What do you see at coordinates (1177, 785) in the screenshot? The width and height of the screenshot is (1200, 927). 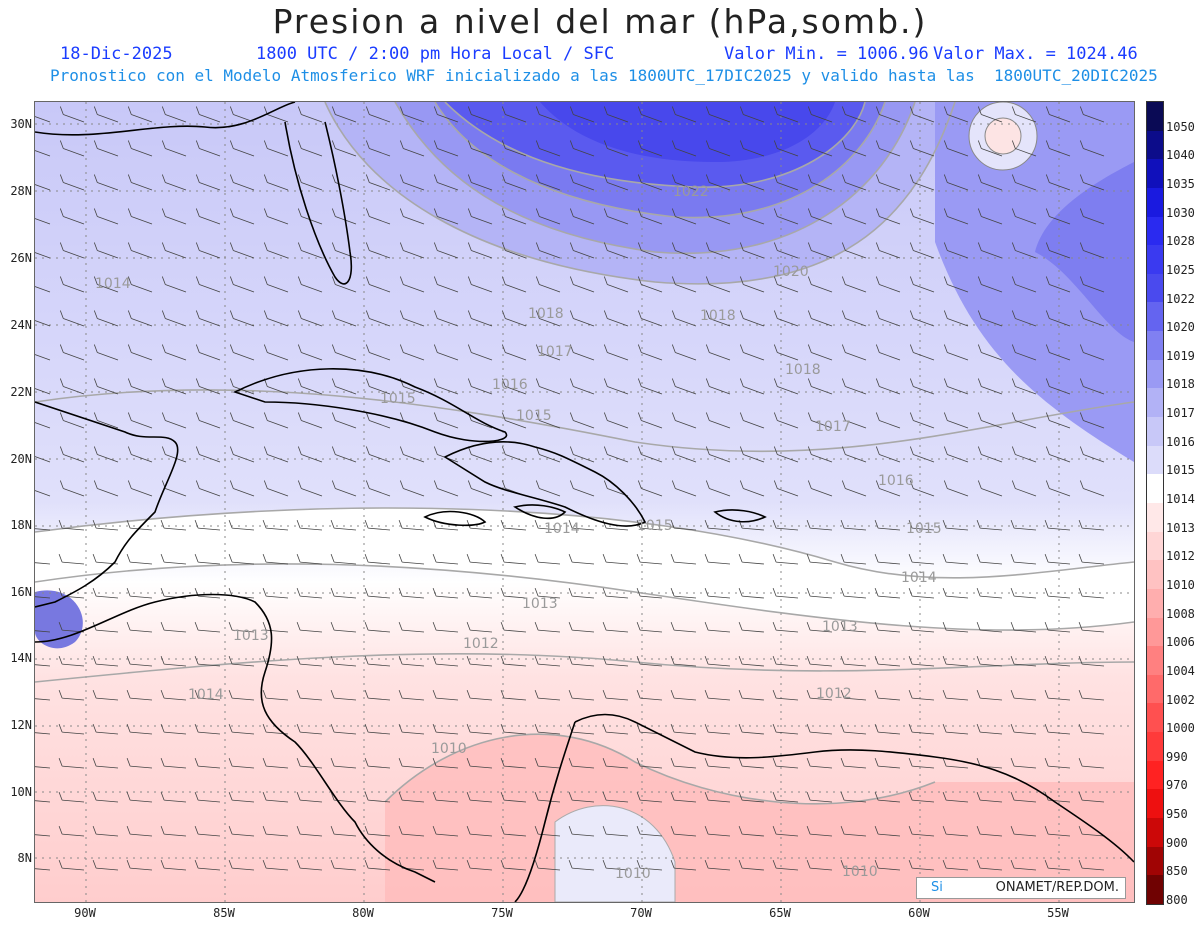 I see `colorbar-label: 970` at bounding box center [1177, 785].